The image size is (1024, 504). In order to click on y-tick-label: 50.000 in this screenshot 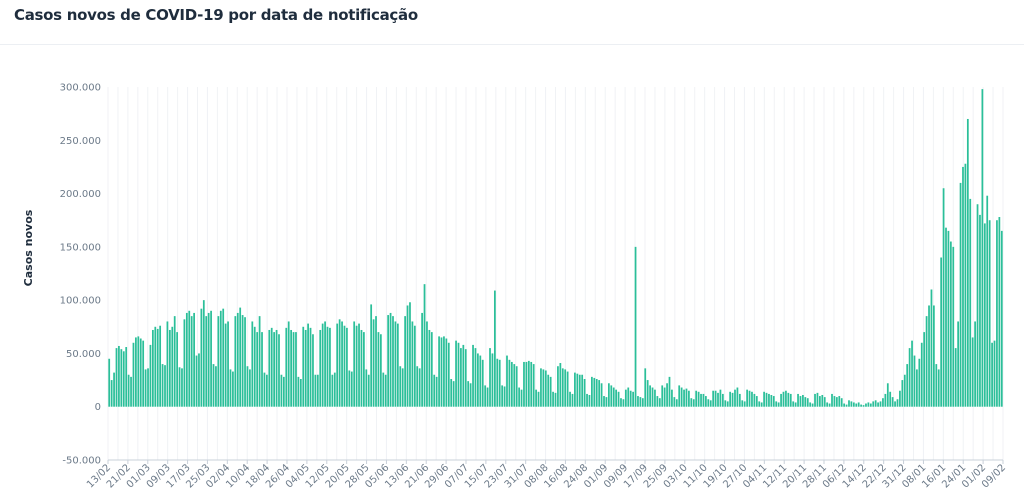, I will do `click(83, 354)`.